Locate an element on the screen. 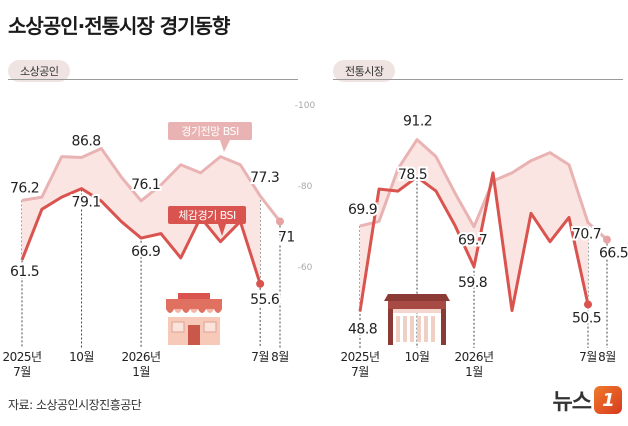  news1-logo: 뉴스 1 is located at coordinates (587, 400).